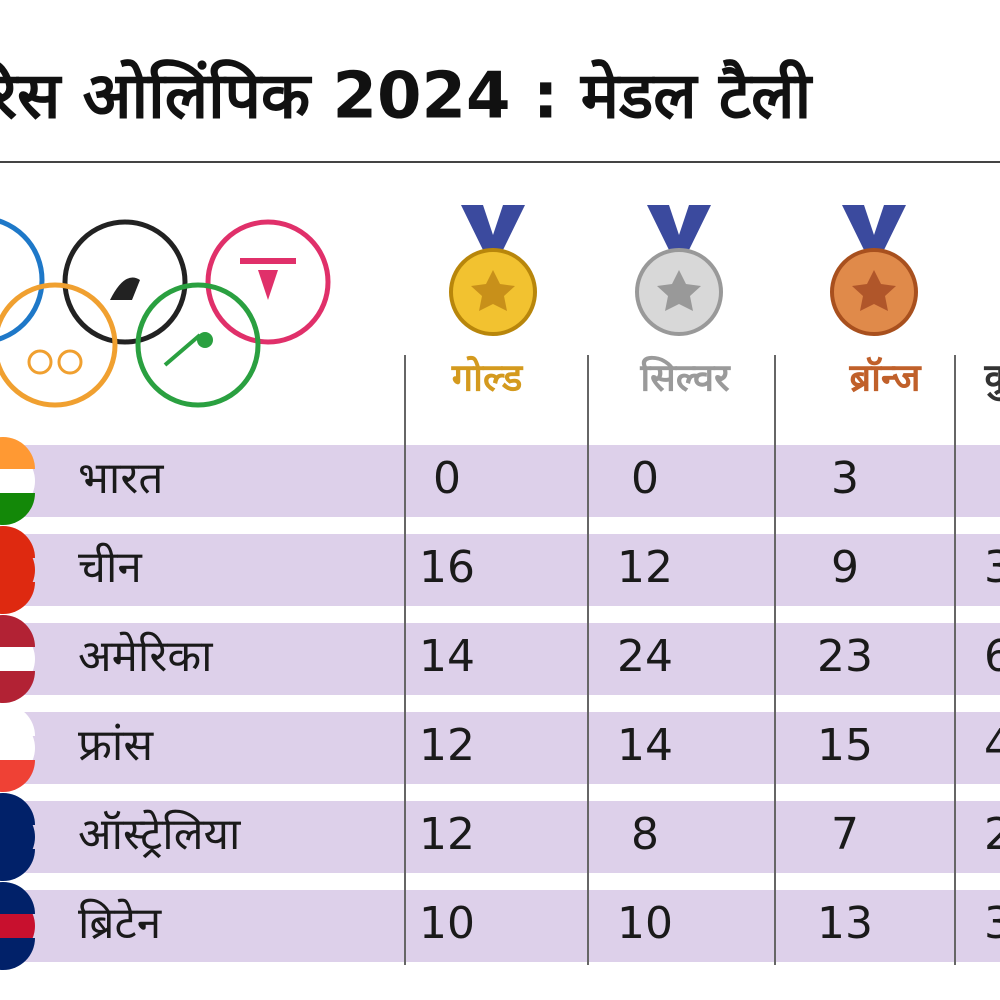 This screenshot has height=1000, width=1000. What do you see at coordinates (447, 567) in the screenshot?
I see `medal-count: 16` at bounding box center [447, 567].